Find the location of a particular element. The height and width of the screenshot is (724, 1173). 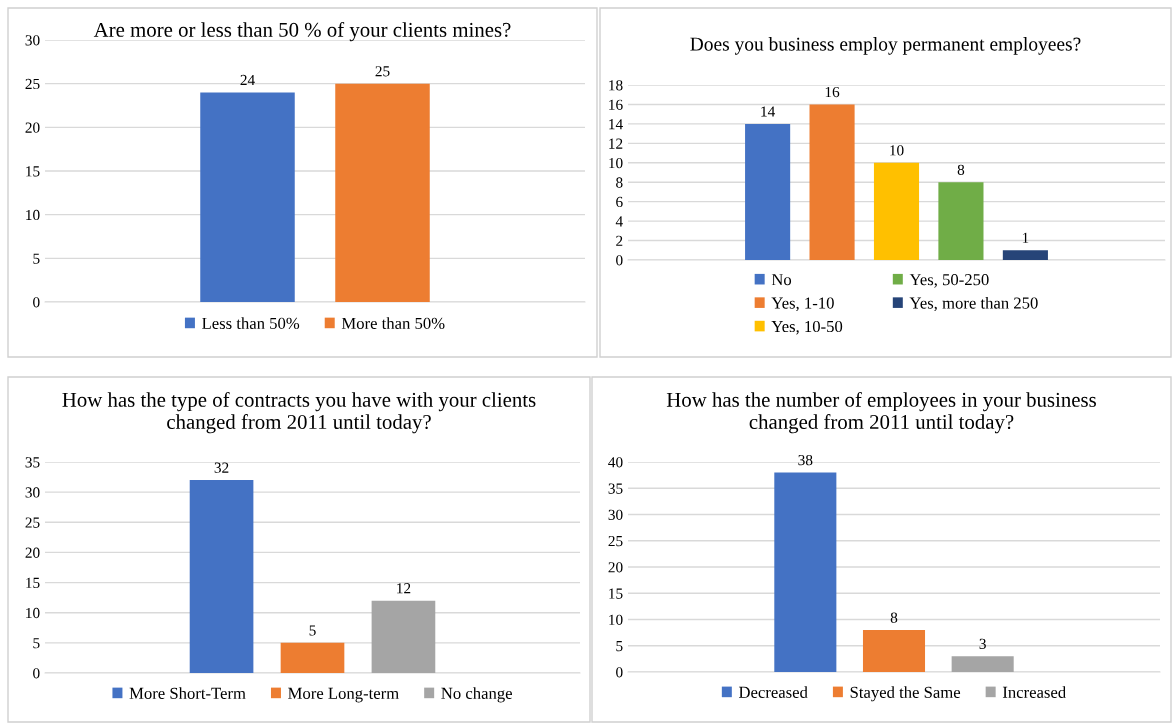

y-tick-label: 12 is located at coordinates (616, 143).